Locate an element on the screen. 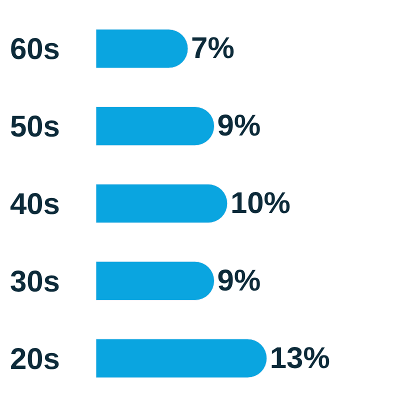 The height and width of the screenshot is (407, 405). y-tick-label: 30s is located at coordinates (35, 281).